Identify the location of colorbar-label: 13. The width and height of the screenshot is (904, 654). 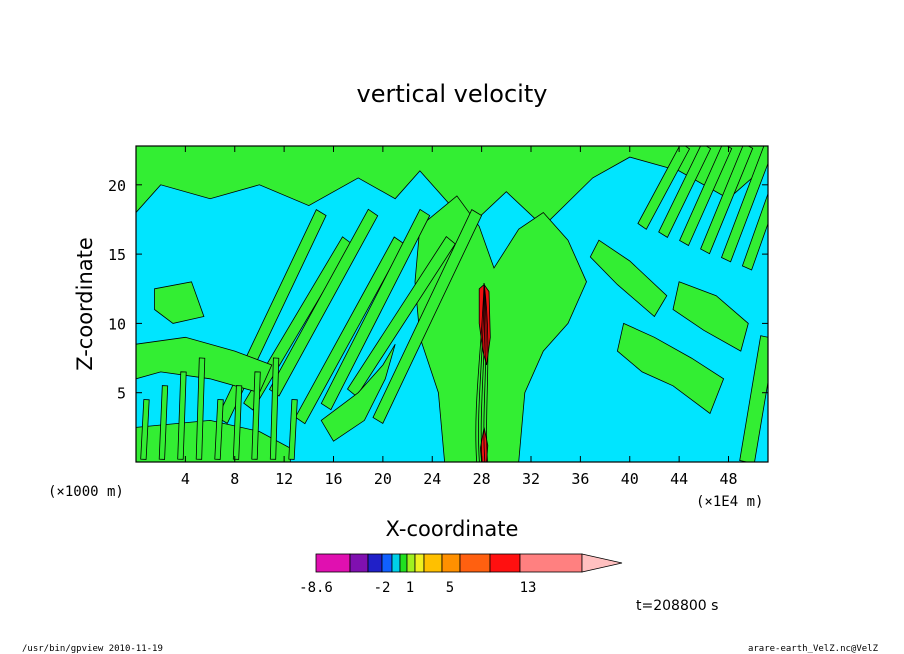
(528, 588).